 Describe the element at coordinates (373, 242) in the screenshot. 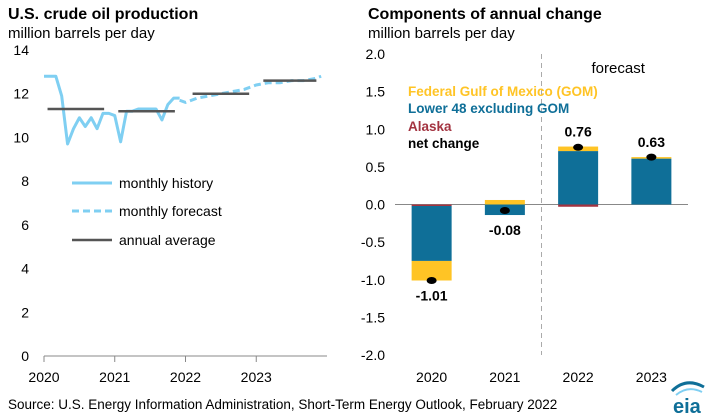

I see `right-y-tick-label: -0.5` at that location.